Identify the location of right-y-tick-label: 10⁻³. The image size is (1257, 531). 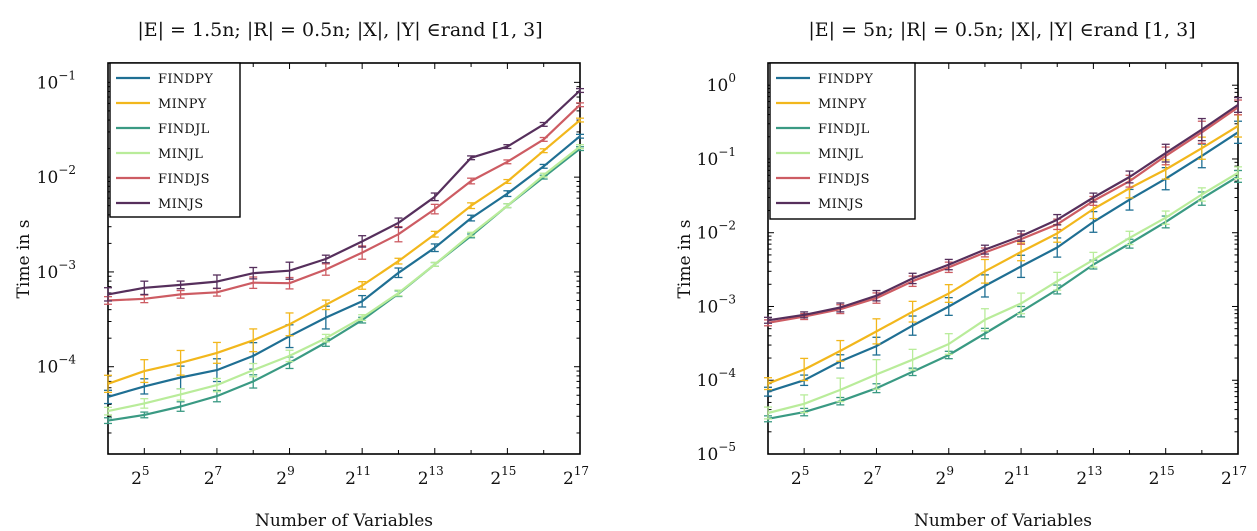
(716, 304).